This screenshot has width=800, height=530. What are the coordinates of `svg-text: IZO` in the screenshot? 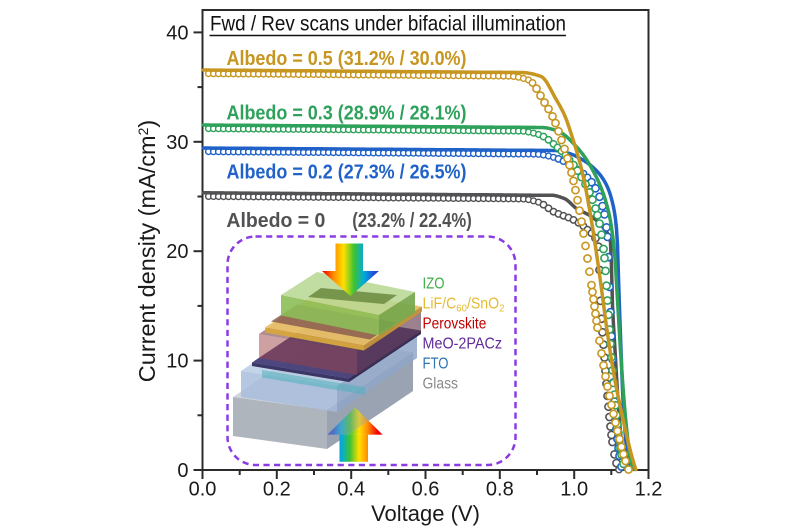 It's located at (434, 284).